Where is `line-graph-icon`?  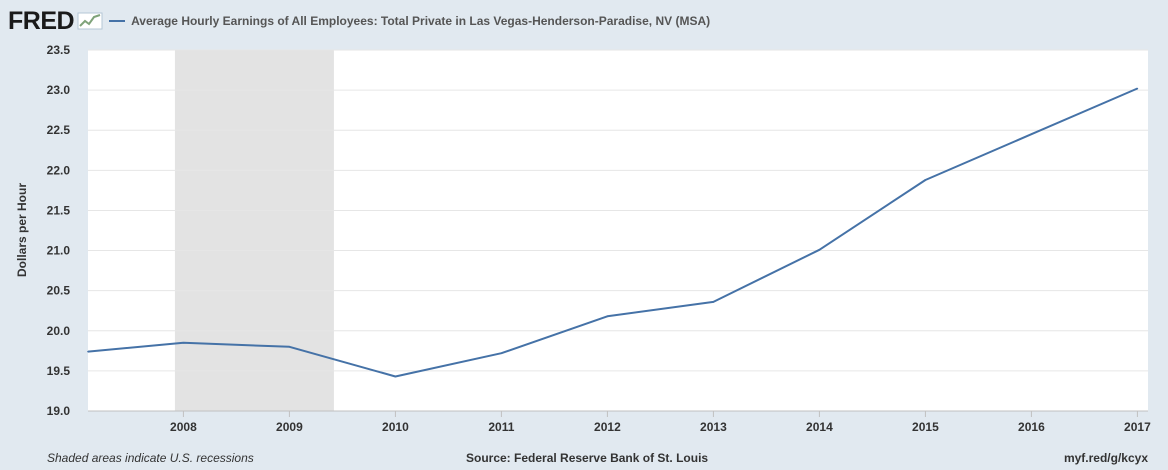
line-graph-icon is located at coordinates (90, 21).